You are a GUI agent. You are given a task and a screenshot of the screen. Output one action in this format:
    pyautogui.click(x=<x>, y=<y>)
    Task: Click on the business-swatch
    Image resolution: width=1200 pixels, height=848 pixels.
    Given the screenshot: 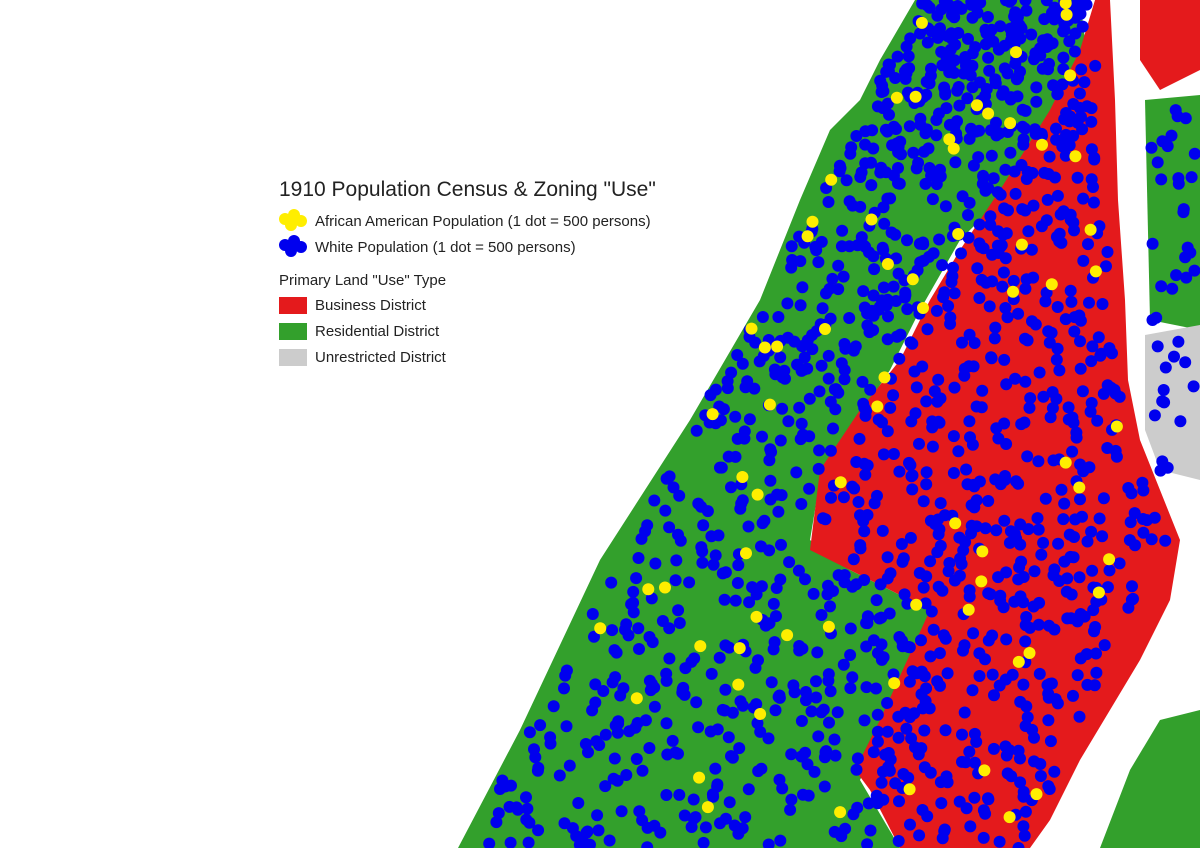 What is the action you would take?
    pyautogui.click(x=293, y=305)
    